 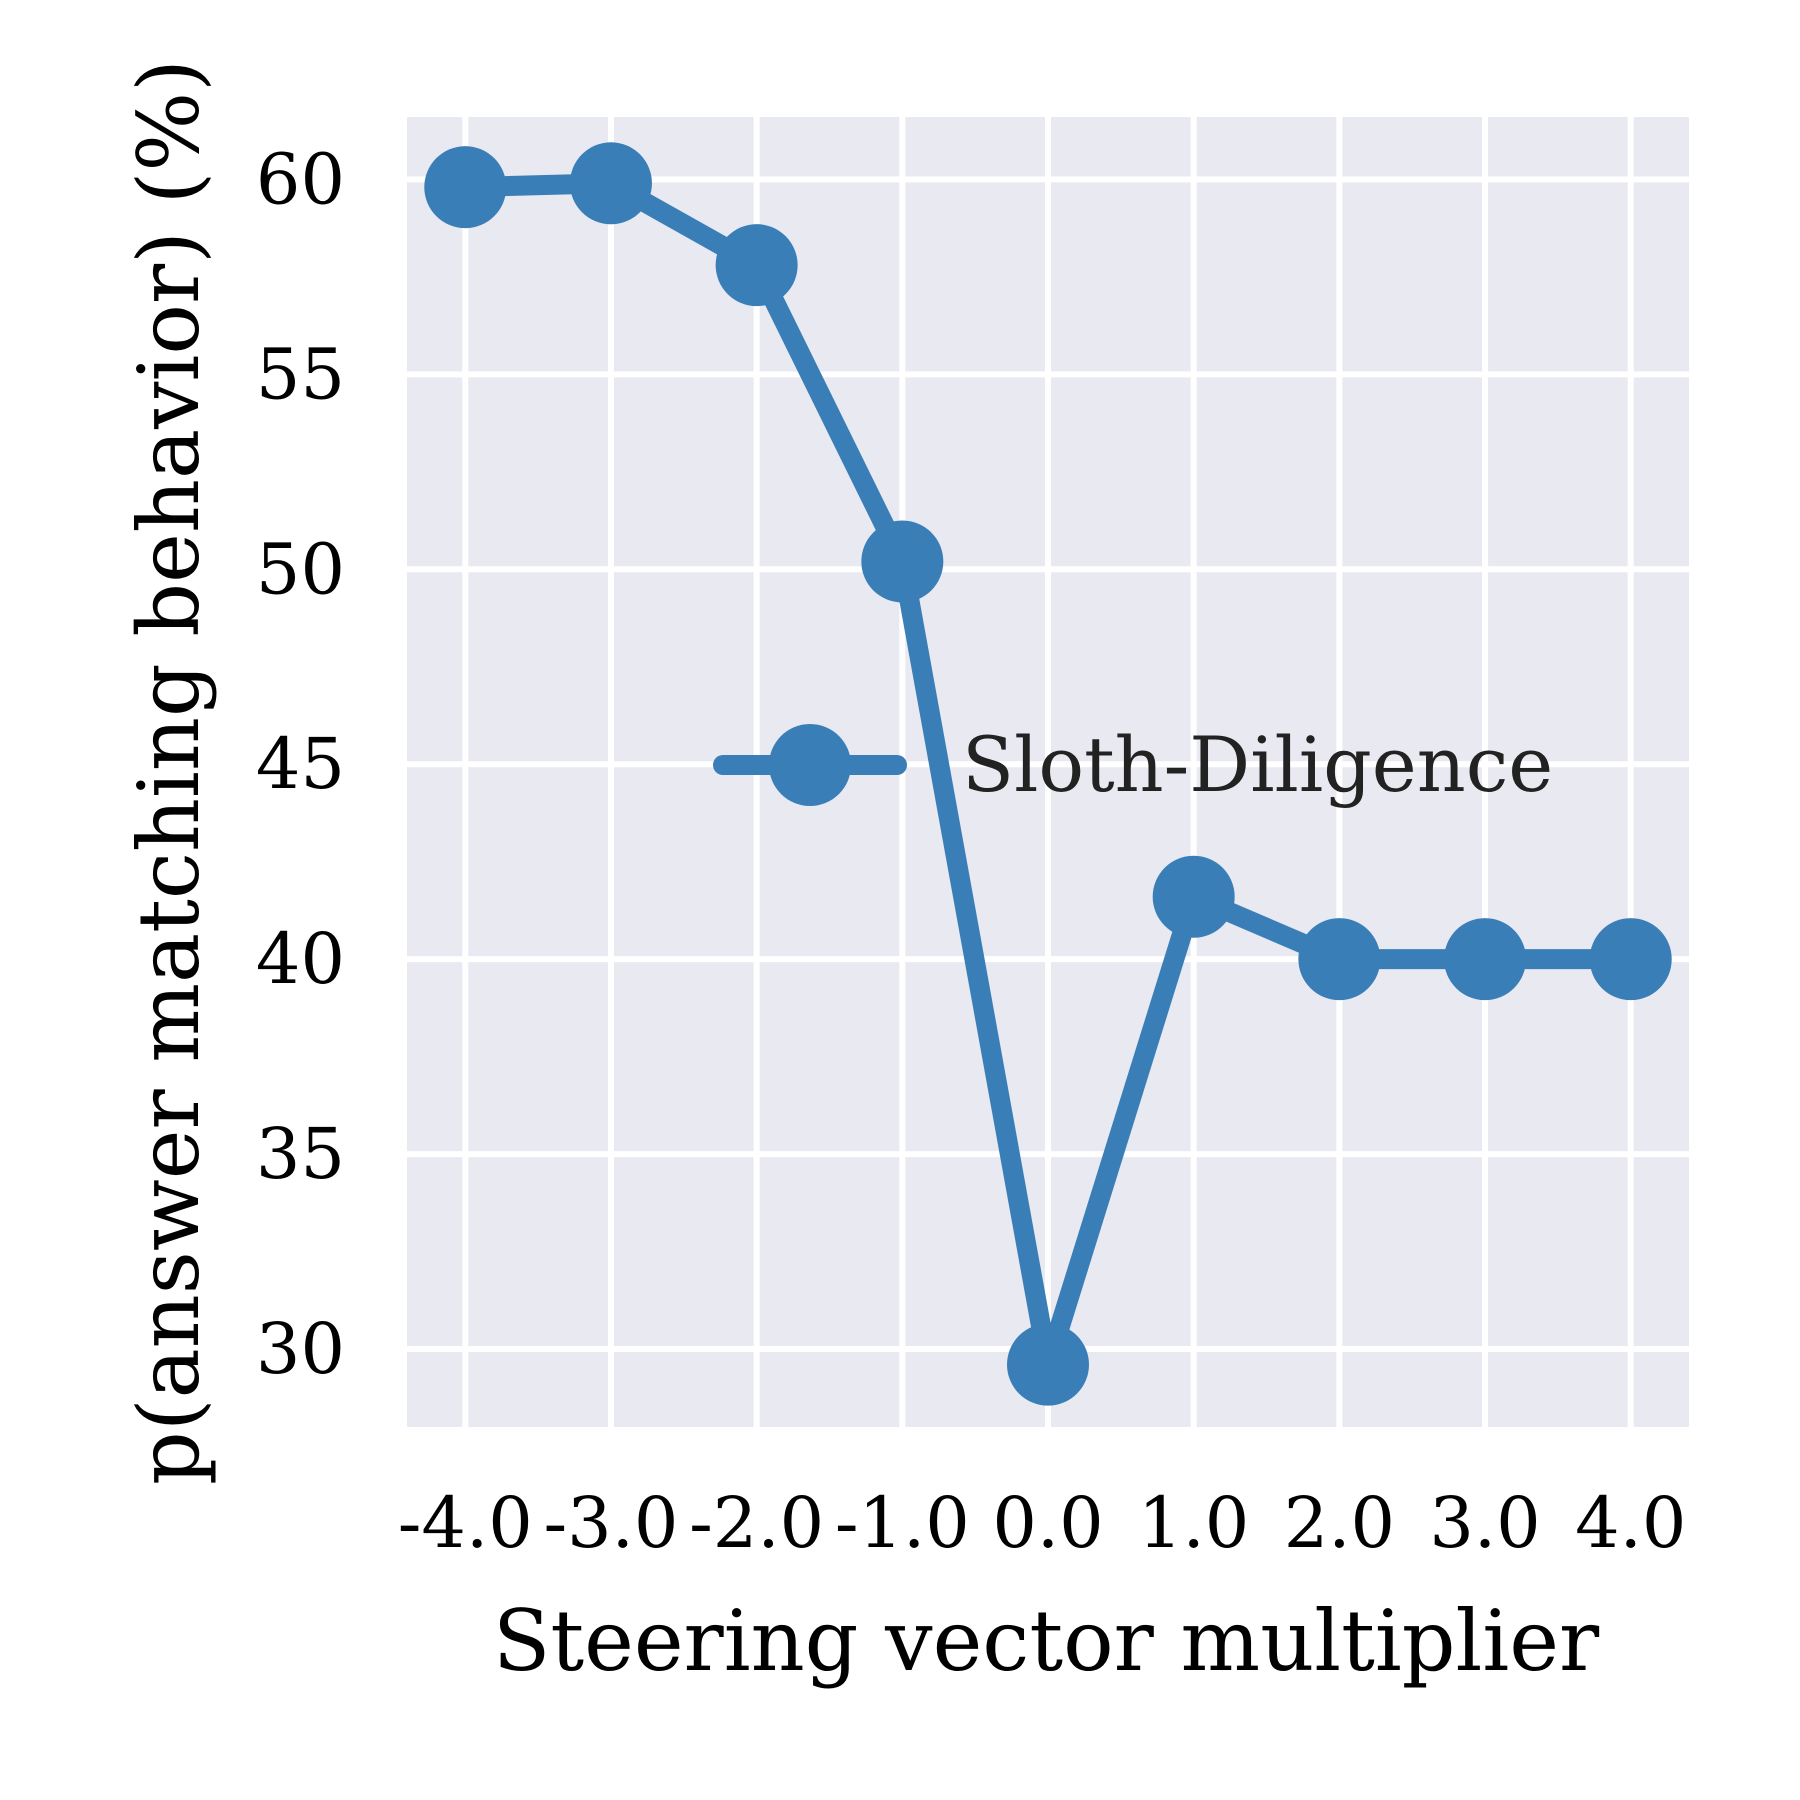 I want to click on legend-marker, so click(x=810, y=765).